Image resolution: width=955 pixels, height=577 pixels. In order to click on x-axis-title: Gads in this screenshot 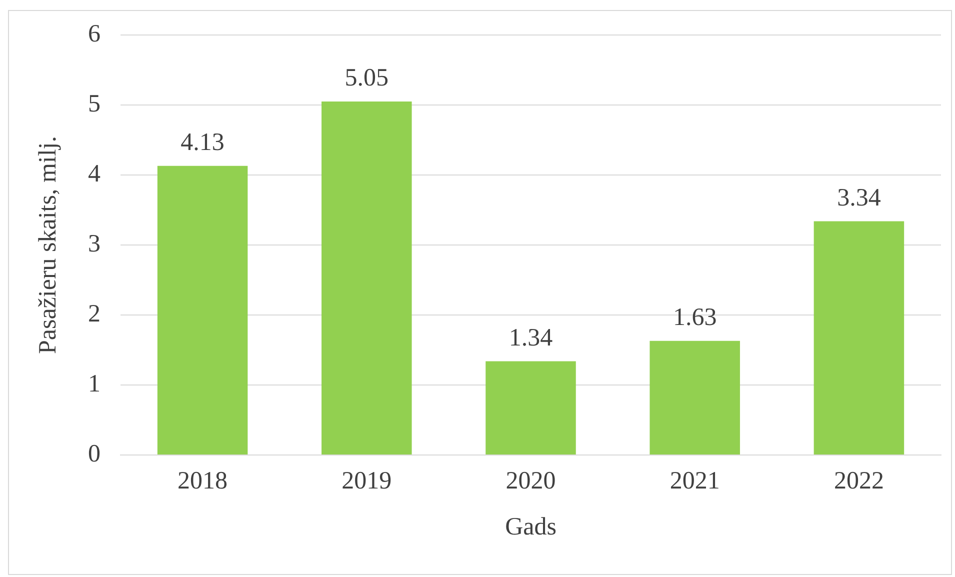, I will do `click(530, 527)`.